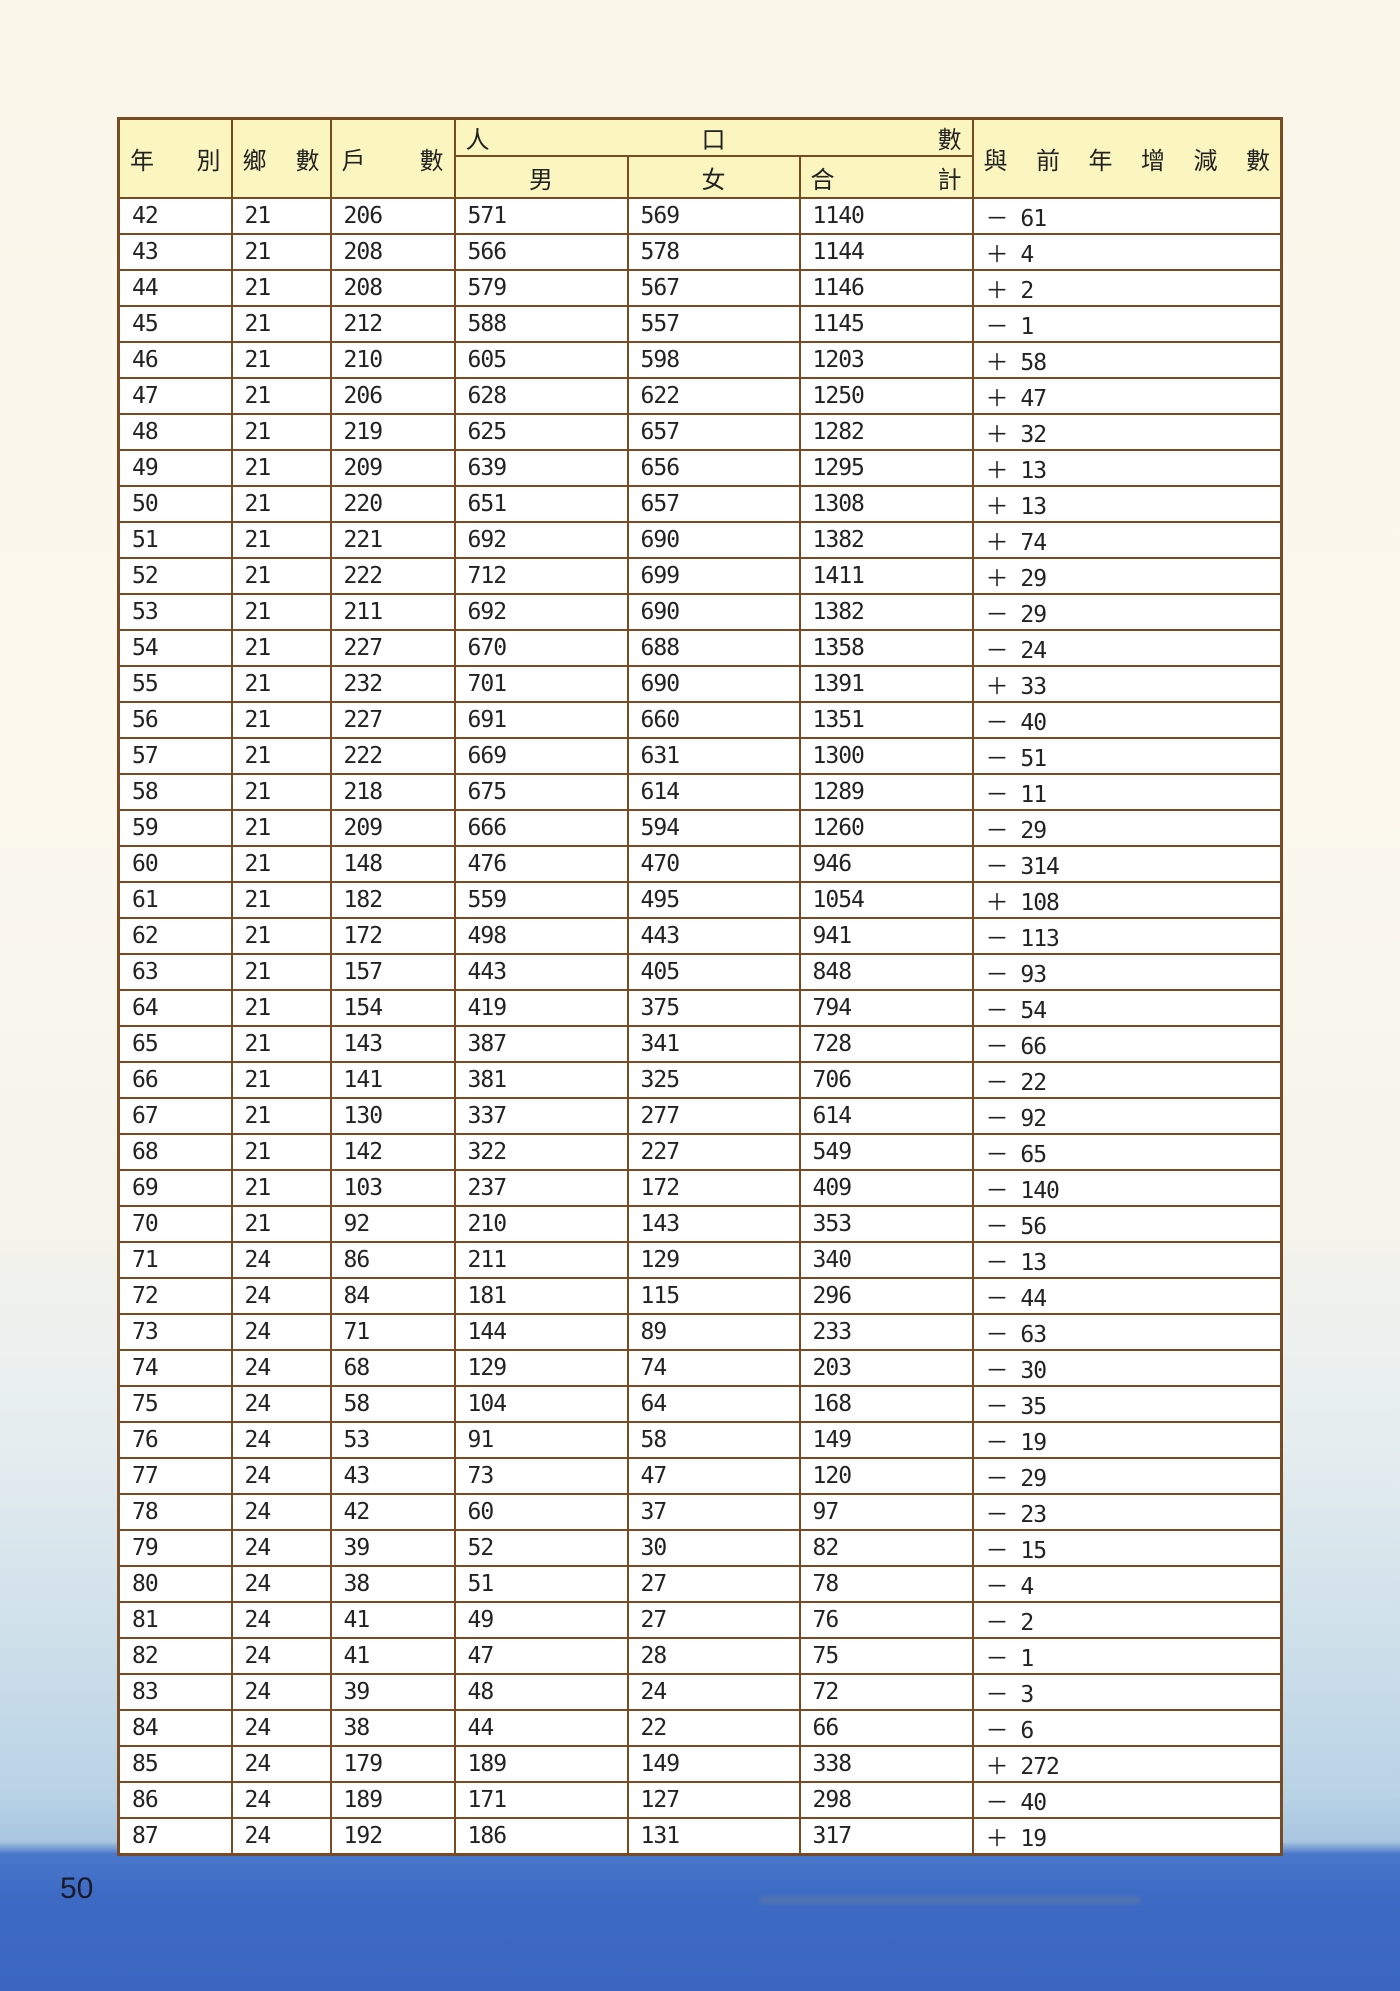 The width and height of the screenshot is (1400, 1991). Describe the element at coordinates (713, 540) in the screenshot. I see `cell-female: 690` at that location.